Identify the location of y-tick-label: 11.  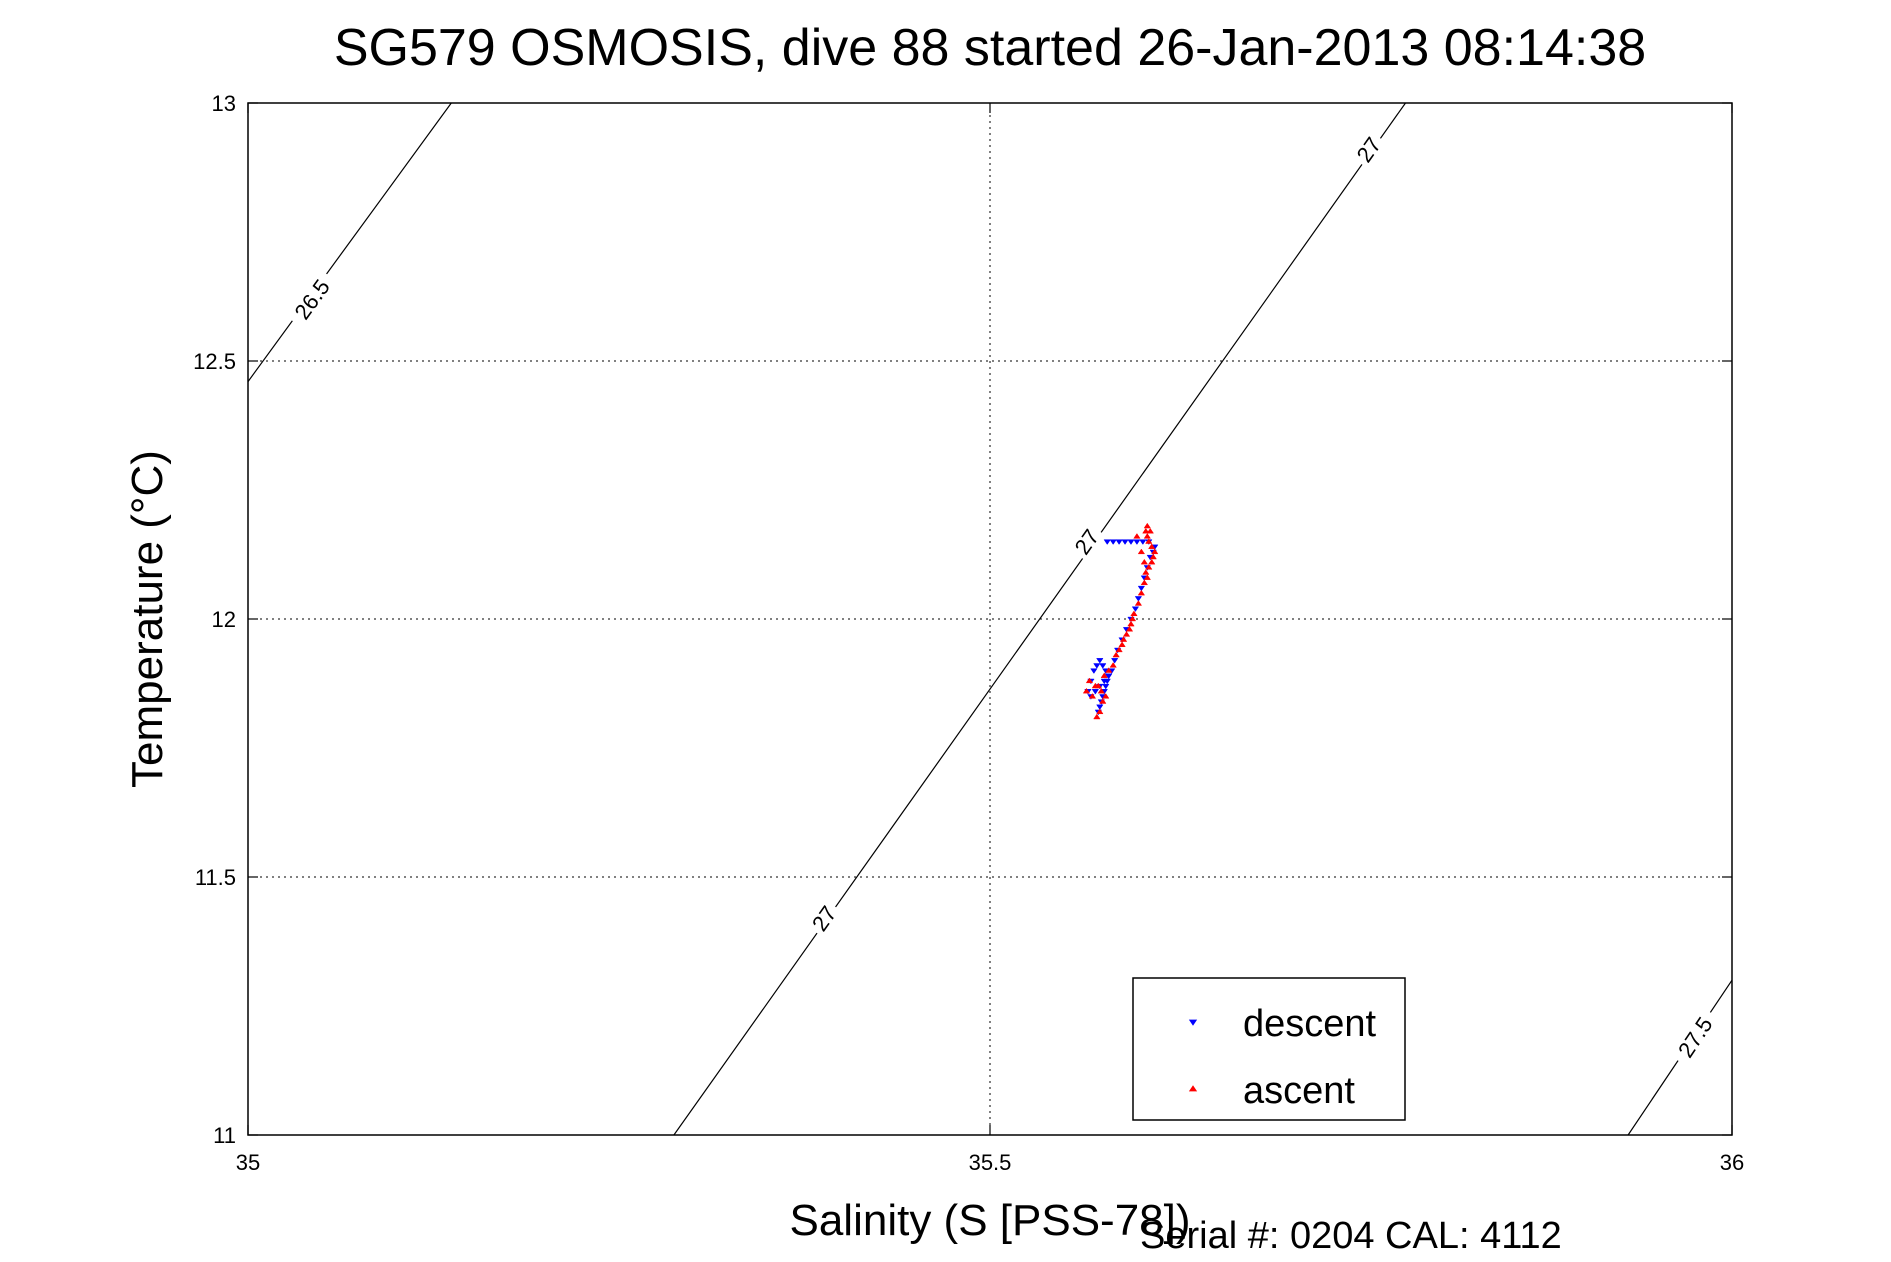
(224, 1135).